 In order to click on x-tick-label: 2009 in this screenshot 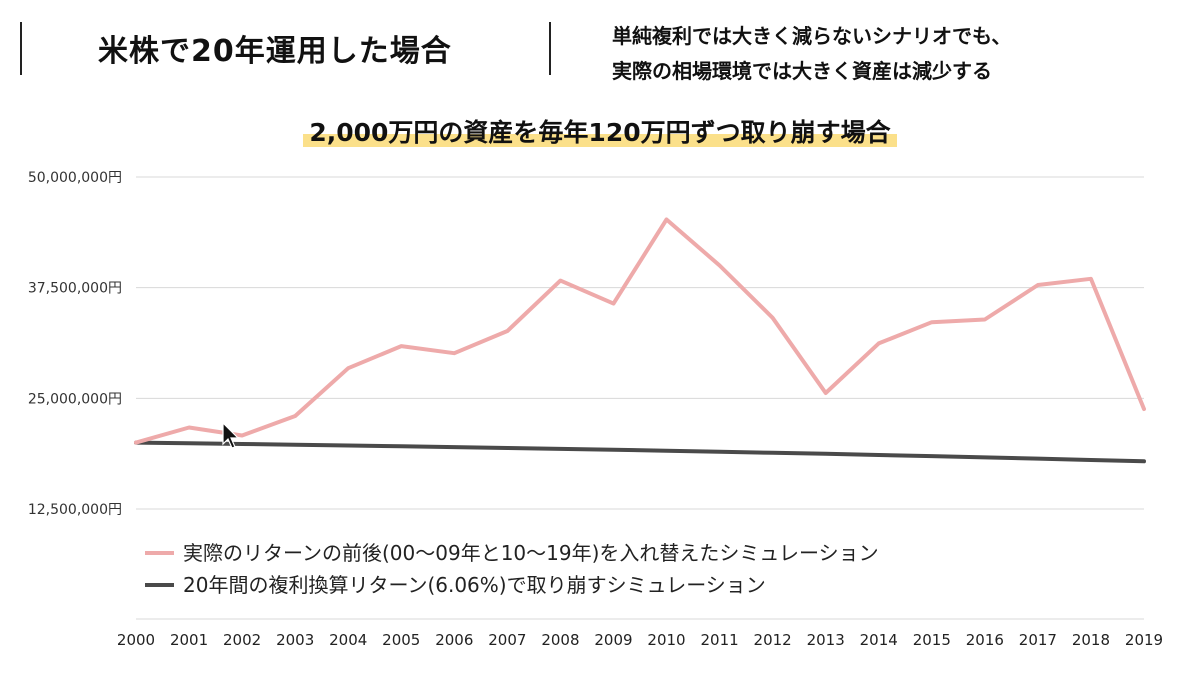, I will do `click(613, 640)`.